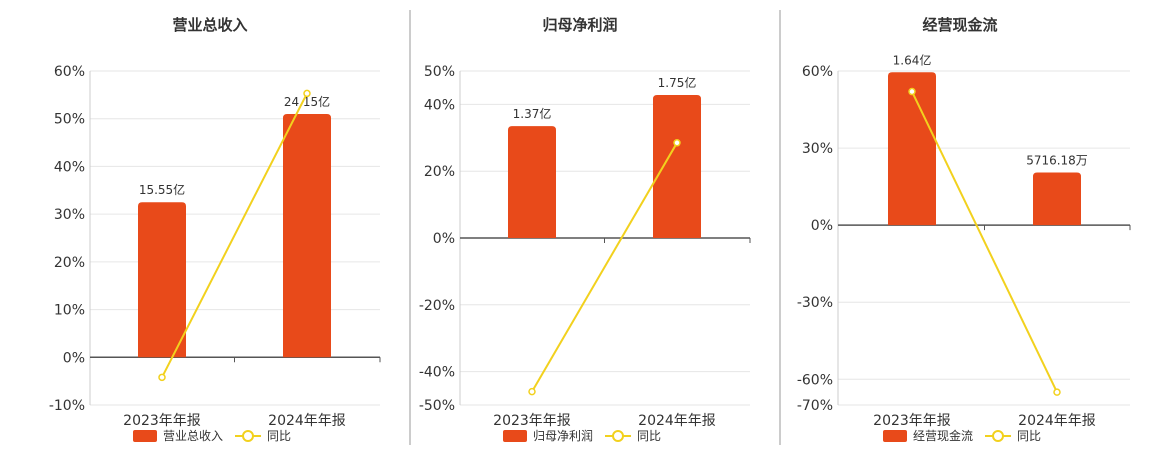  What do you see at coordinates (162, 189) in the screenshot?
I see `bar-data-label: 15.55亿` at bounding box center [162, 189].